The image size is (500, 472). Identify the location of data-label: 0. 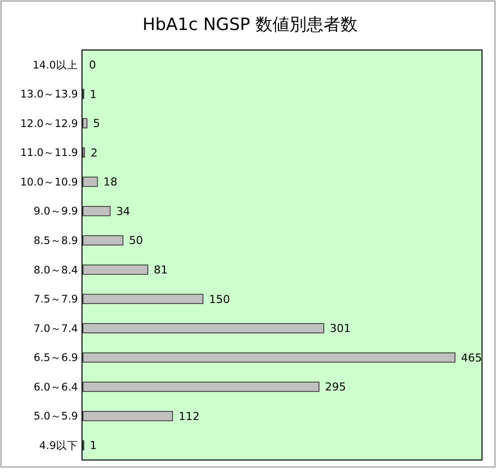
(92, 65).